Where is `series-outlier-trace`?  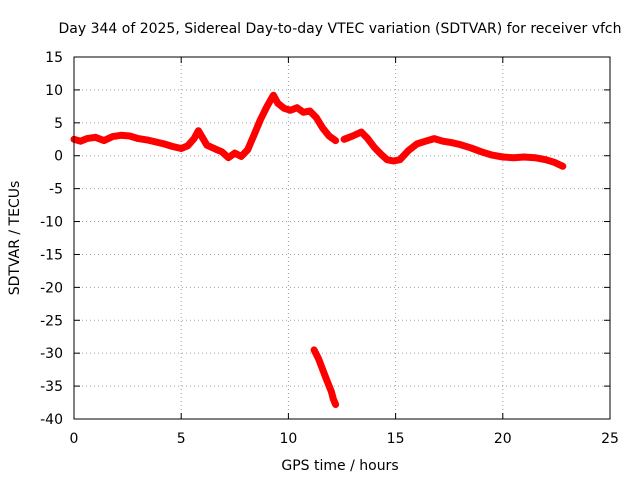 series-outlier-trace is located at coordinates (325, 377).